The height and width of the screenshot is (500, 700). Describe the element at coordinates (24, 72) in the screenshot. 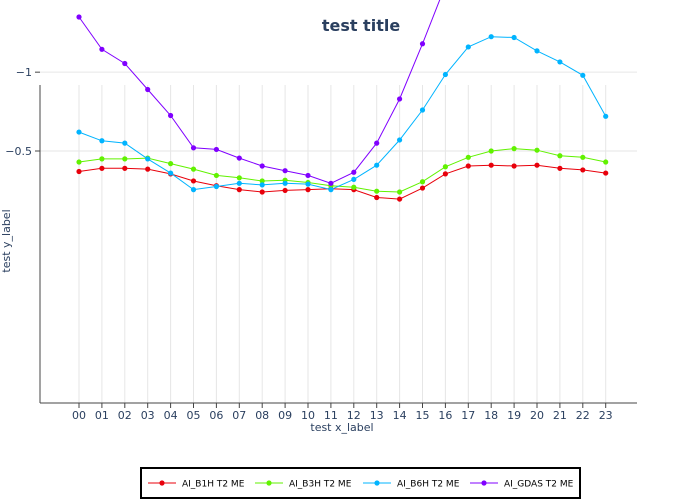

I see `y-tick-label: −1` at that location.